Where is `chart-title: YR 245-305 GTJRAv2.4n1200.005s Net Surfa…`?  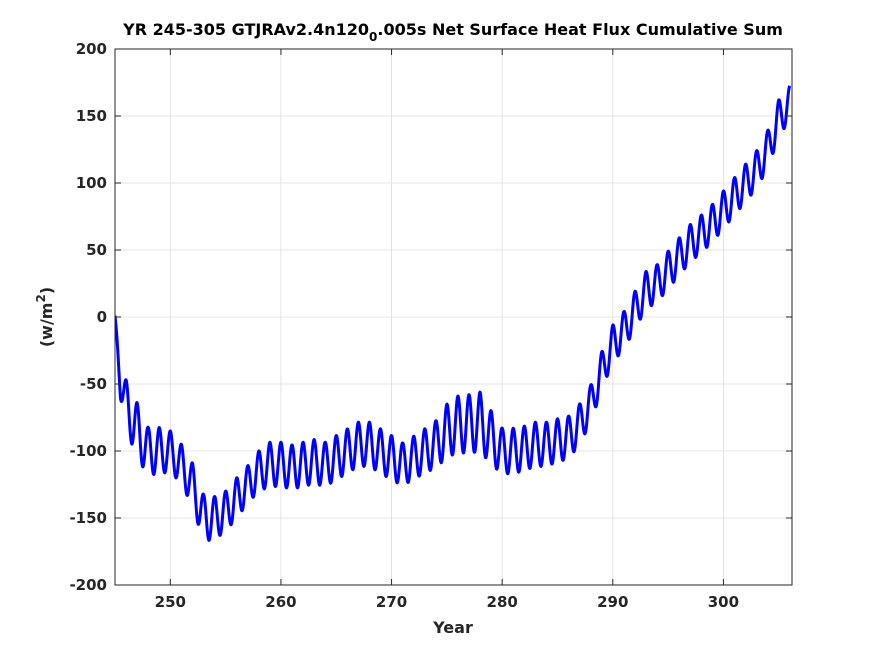
chart-title: YR 245-305 GTJRAv2.4n1200.005s Net Surfa… is located at coordinates (452, 32).